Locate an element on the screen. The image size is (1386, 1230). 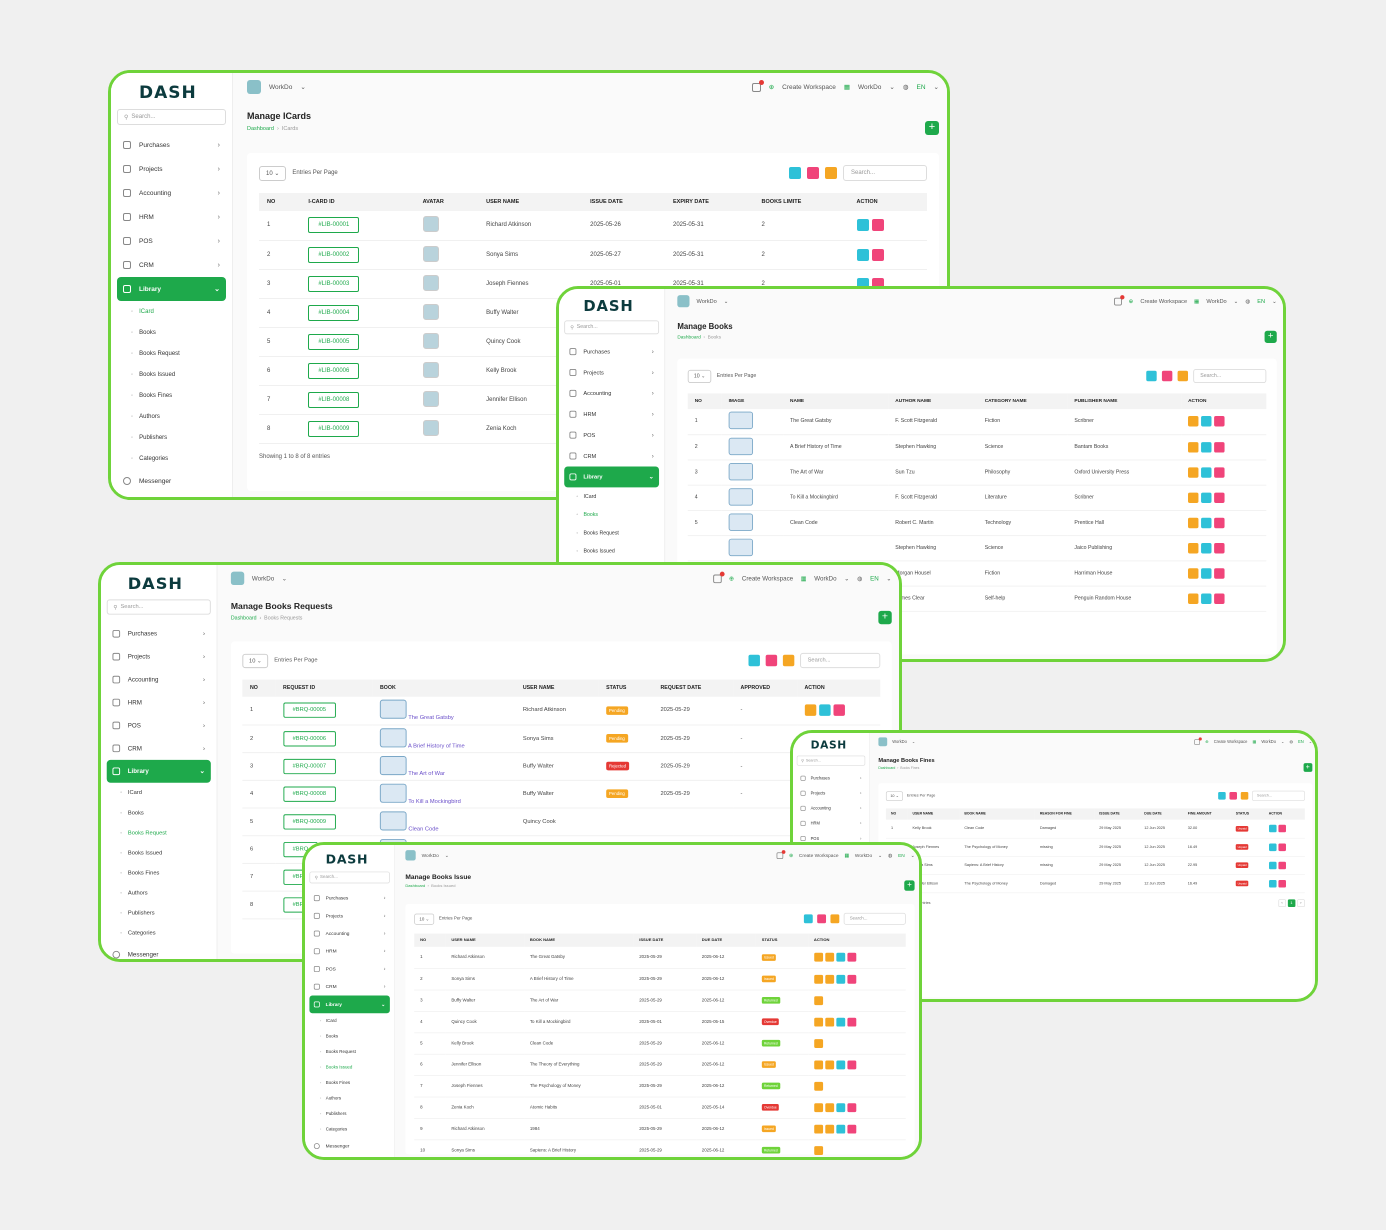
column-header: REQUEST ID is located at coordinates (324, 688).